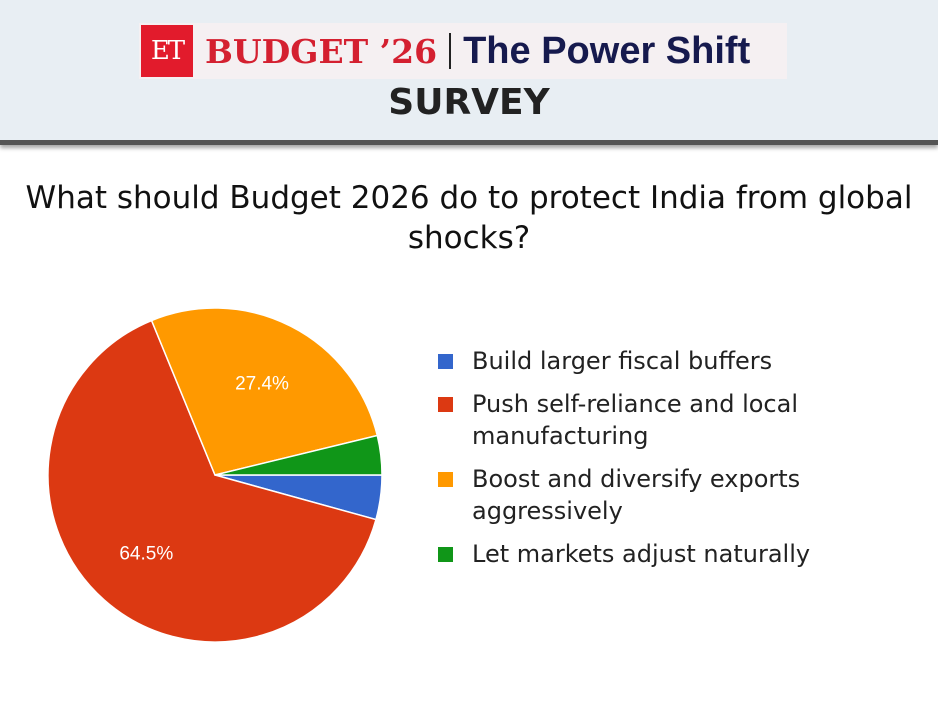 The image size is (938, 703). I want to click on legend-label: Boost and diversify exports aggressively, so click(636, 495).